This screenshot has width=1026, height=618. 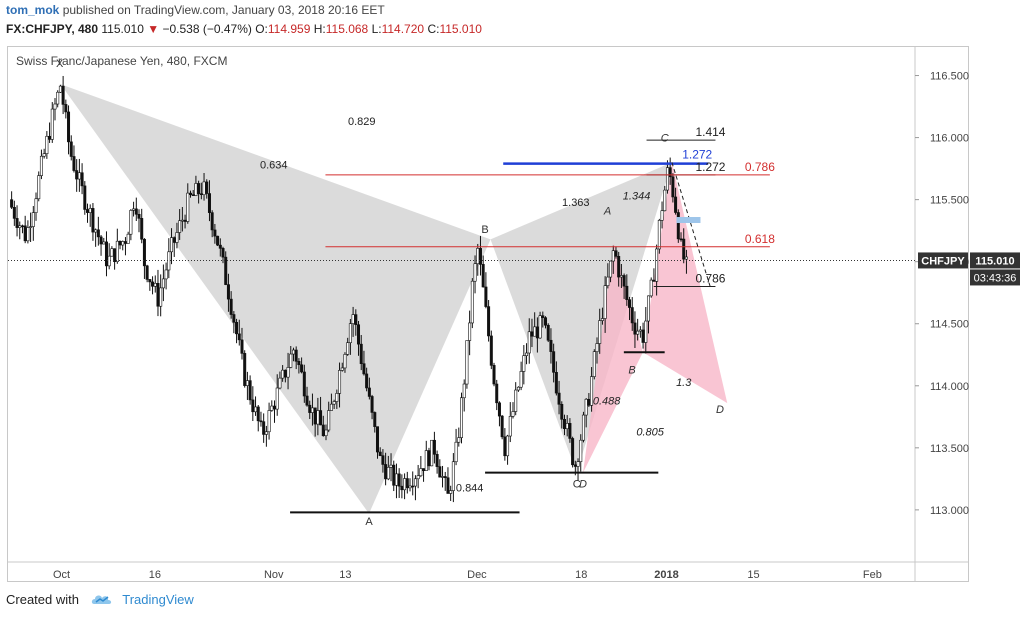 I want to click on gray-pattern-triangle-bcd, so click(x=581, y=317).